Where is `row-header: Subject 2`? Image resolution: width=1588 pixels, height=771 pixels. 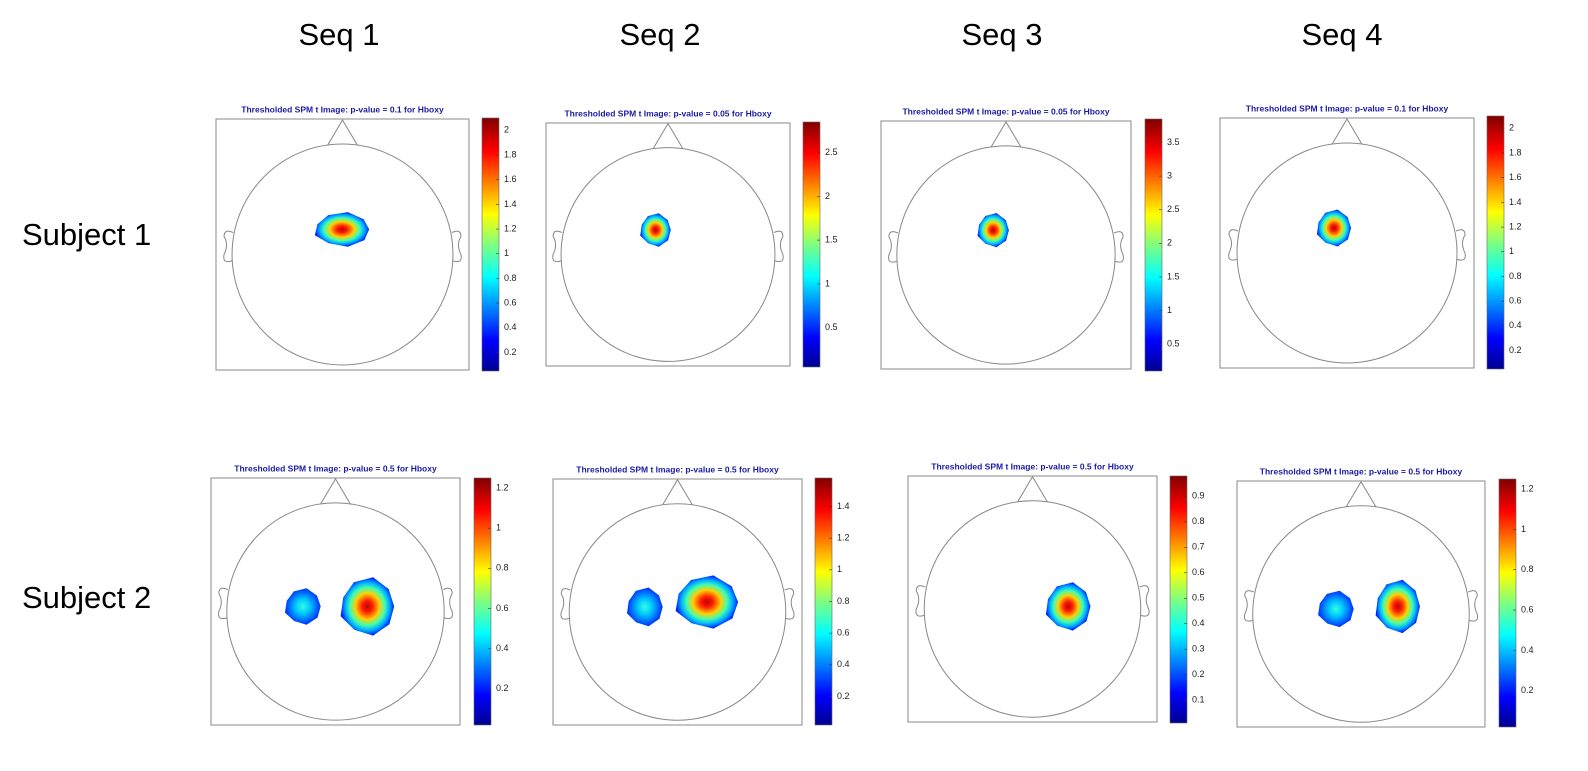
row-header: Subject 2 is located at coordinates (86, 597).